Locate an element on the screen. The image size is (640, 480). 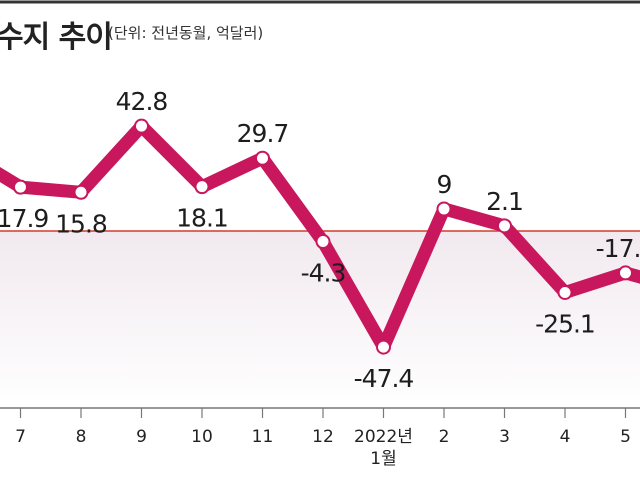
data-label: 17.9 is located at coordinates (24, 218).